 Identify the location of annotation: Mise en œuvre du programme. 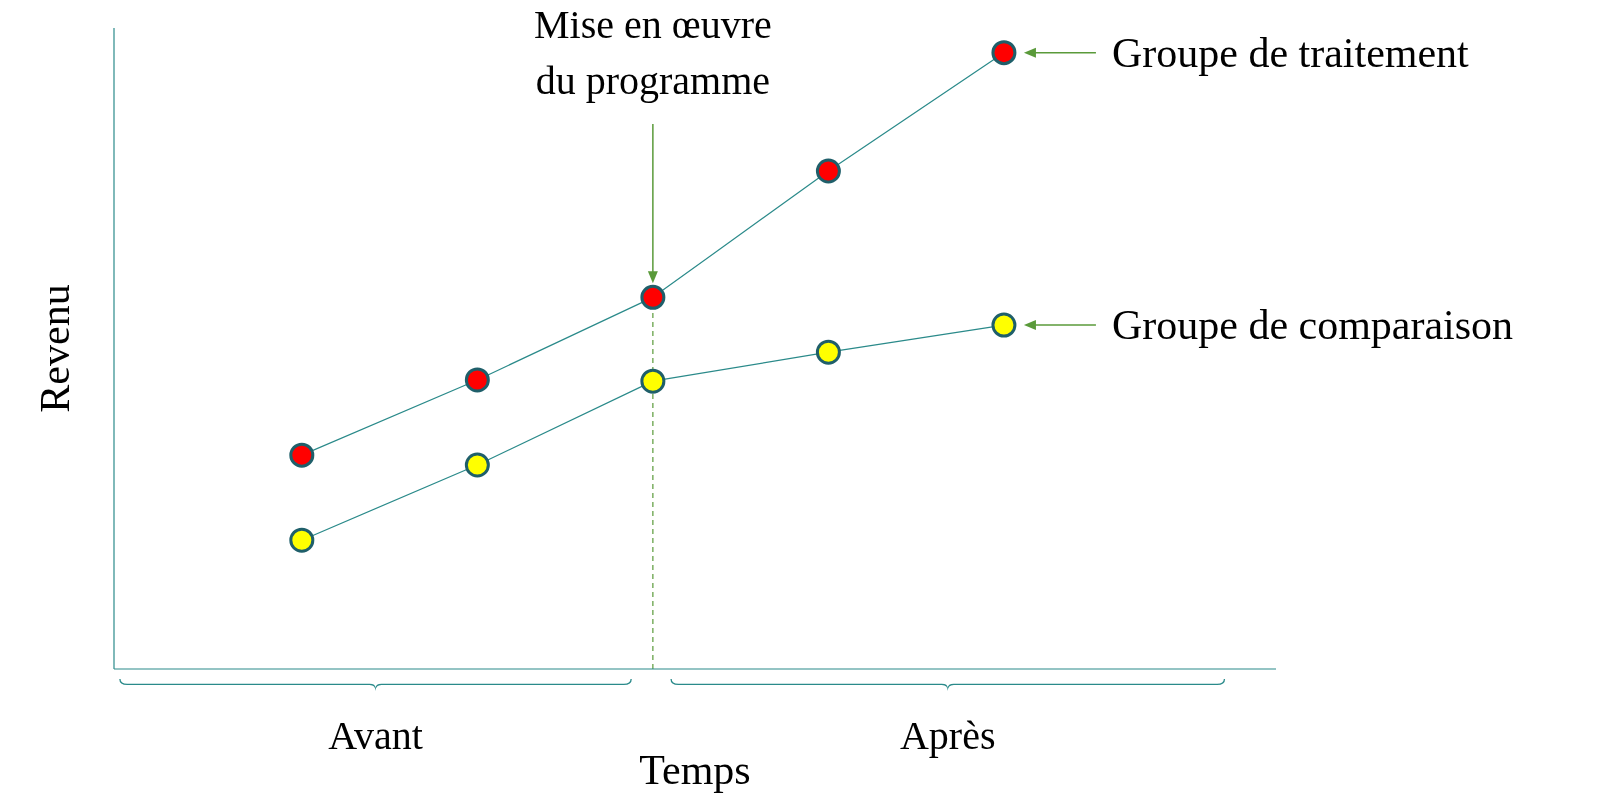
(653, 52).